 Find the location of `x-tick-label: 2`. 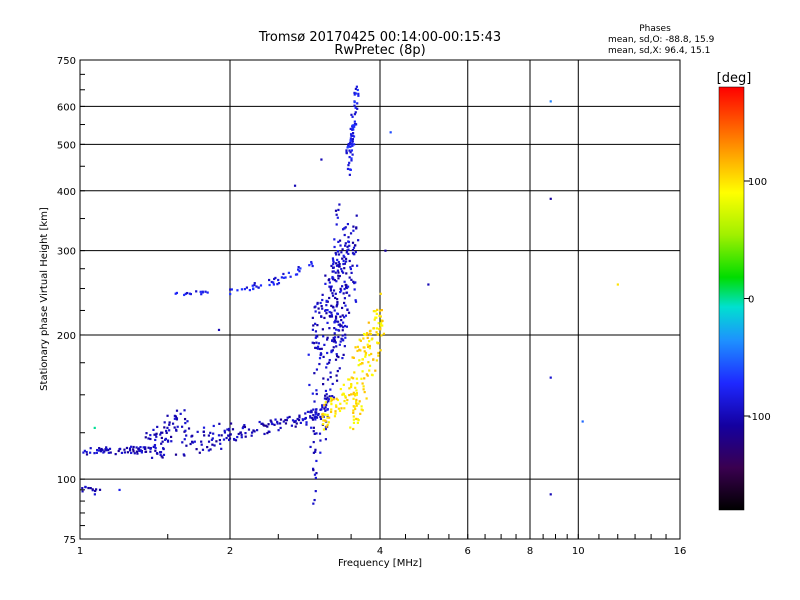

x-tick-label: 2 is located at coordinates (230, 551).